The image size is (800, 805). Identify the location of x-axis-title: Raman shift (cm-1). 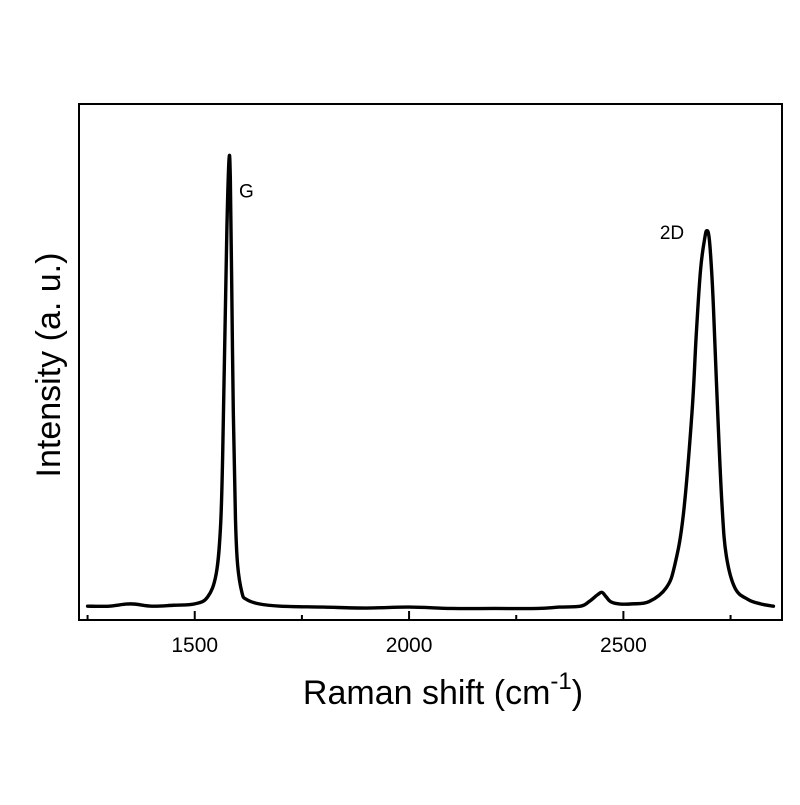
(443, 690).